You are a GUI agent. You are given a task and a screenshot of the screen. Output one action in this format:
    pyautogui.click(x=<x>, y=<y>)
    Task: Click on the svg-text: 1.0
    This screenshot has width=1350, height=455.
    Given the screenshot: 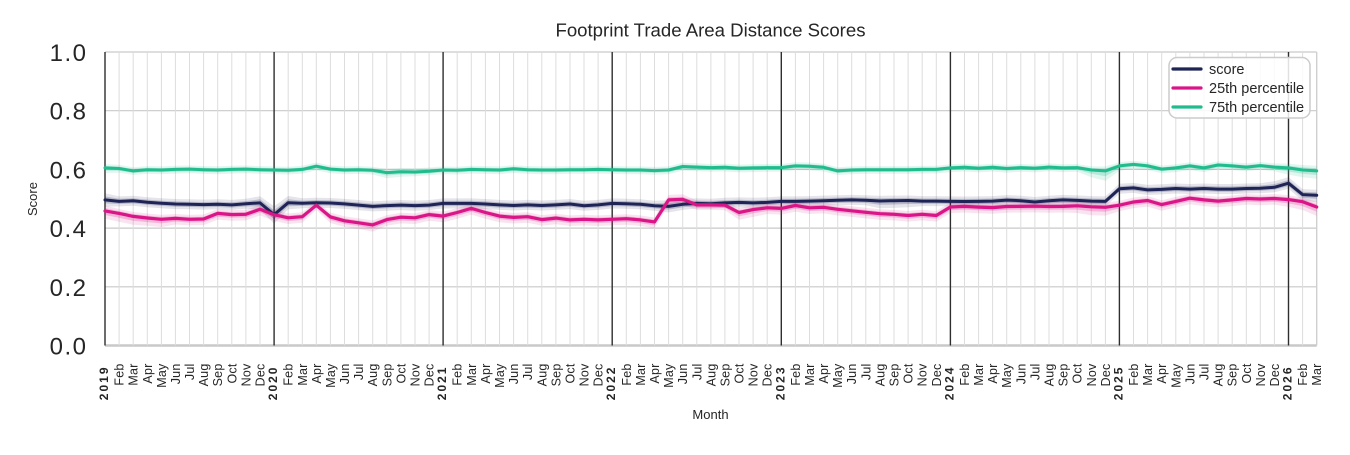 What is the action you would take?
    pyautogui.click(x=69, y=53)
    